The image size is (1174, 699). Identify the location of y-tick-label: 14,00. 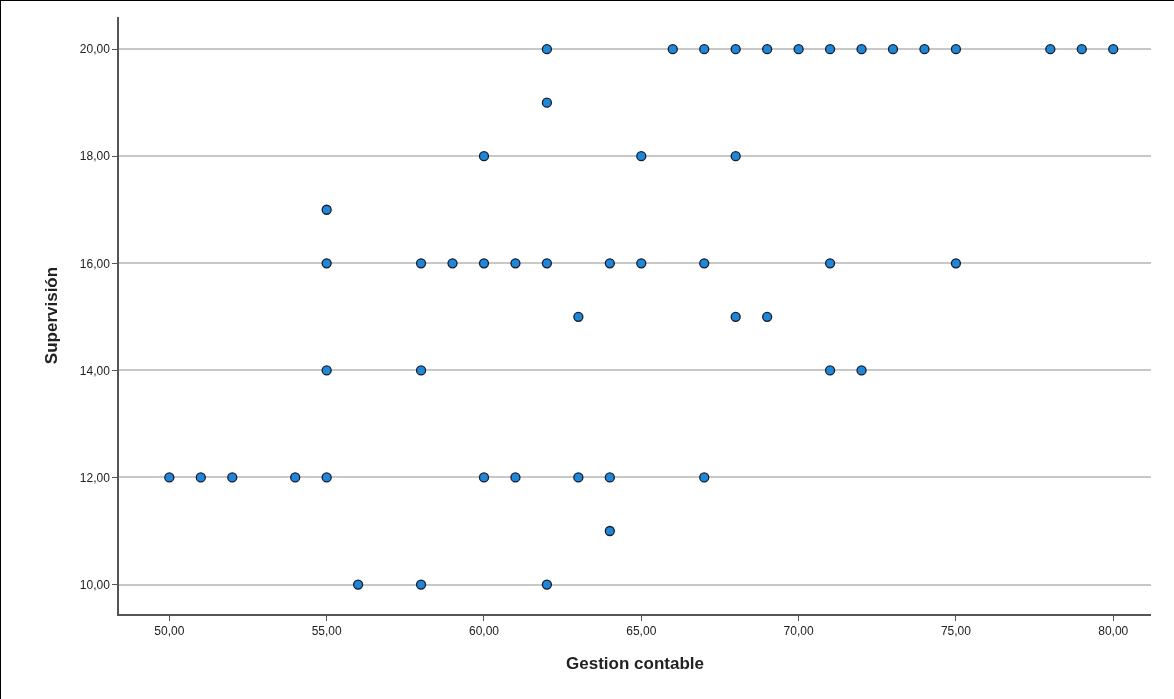
(95, 370).